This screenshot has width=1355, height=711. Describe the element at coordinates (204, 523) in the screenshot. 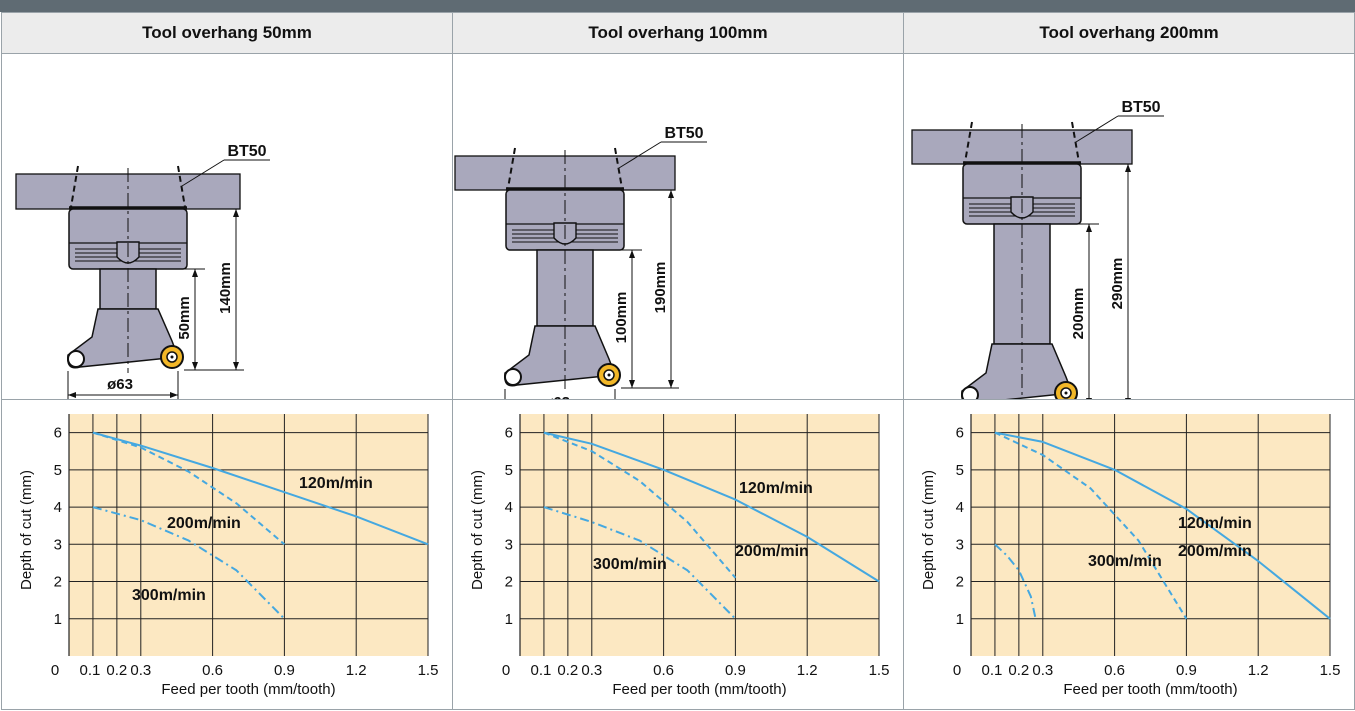

I see `series-label: 200m/min` at that location.